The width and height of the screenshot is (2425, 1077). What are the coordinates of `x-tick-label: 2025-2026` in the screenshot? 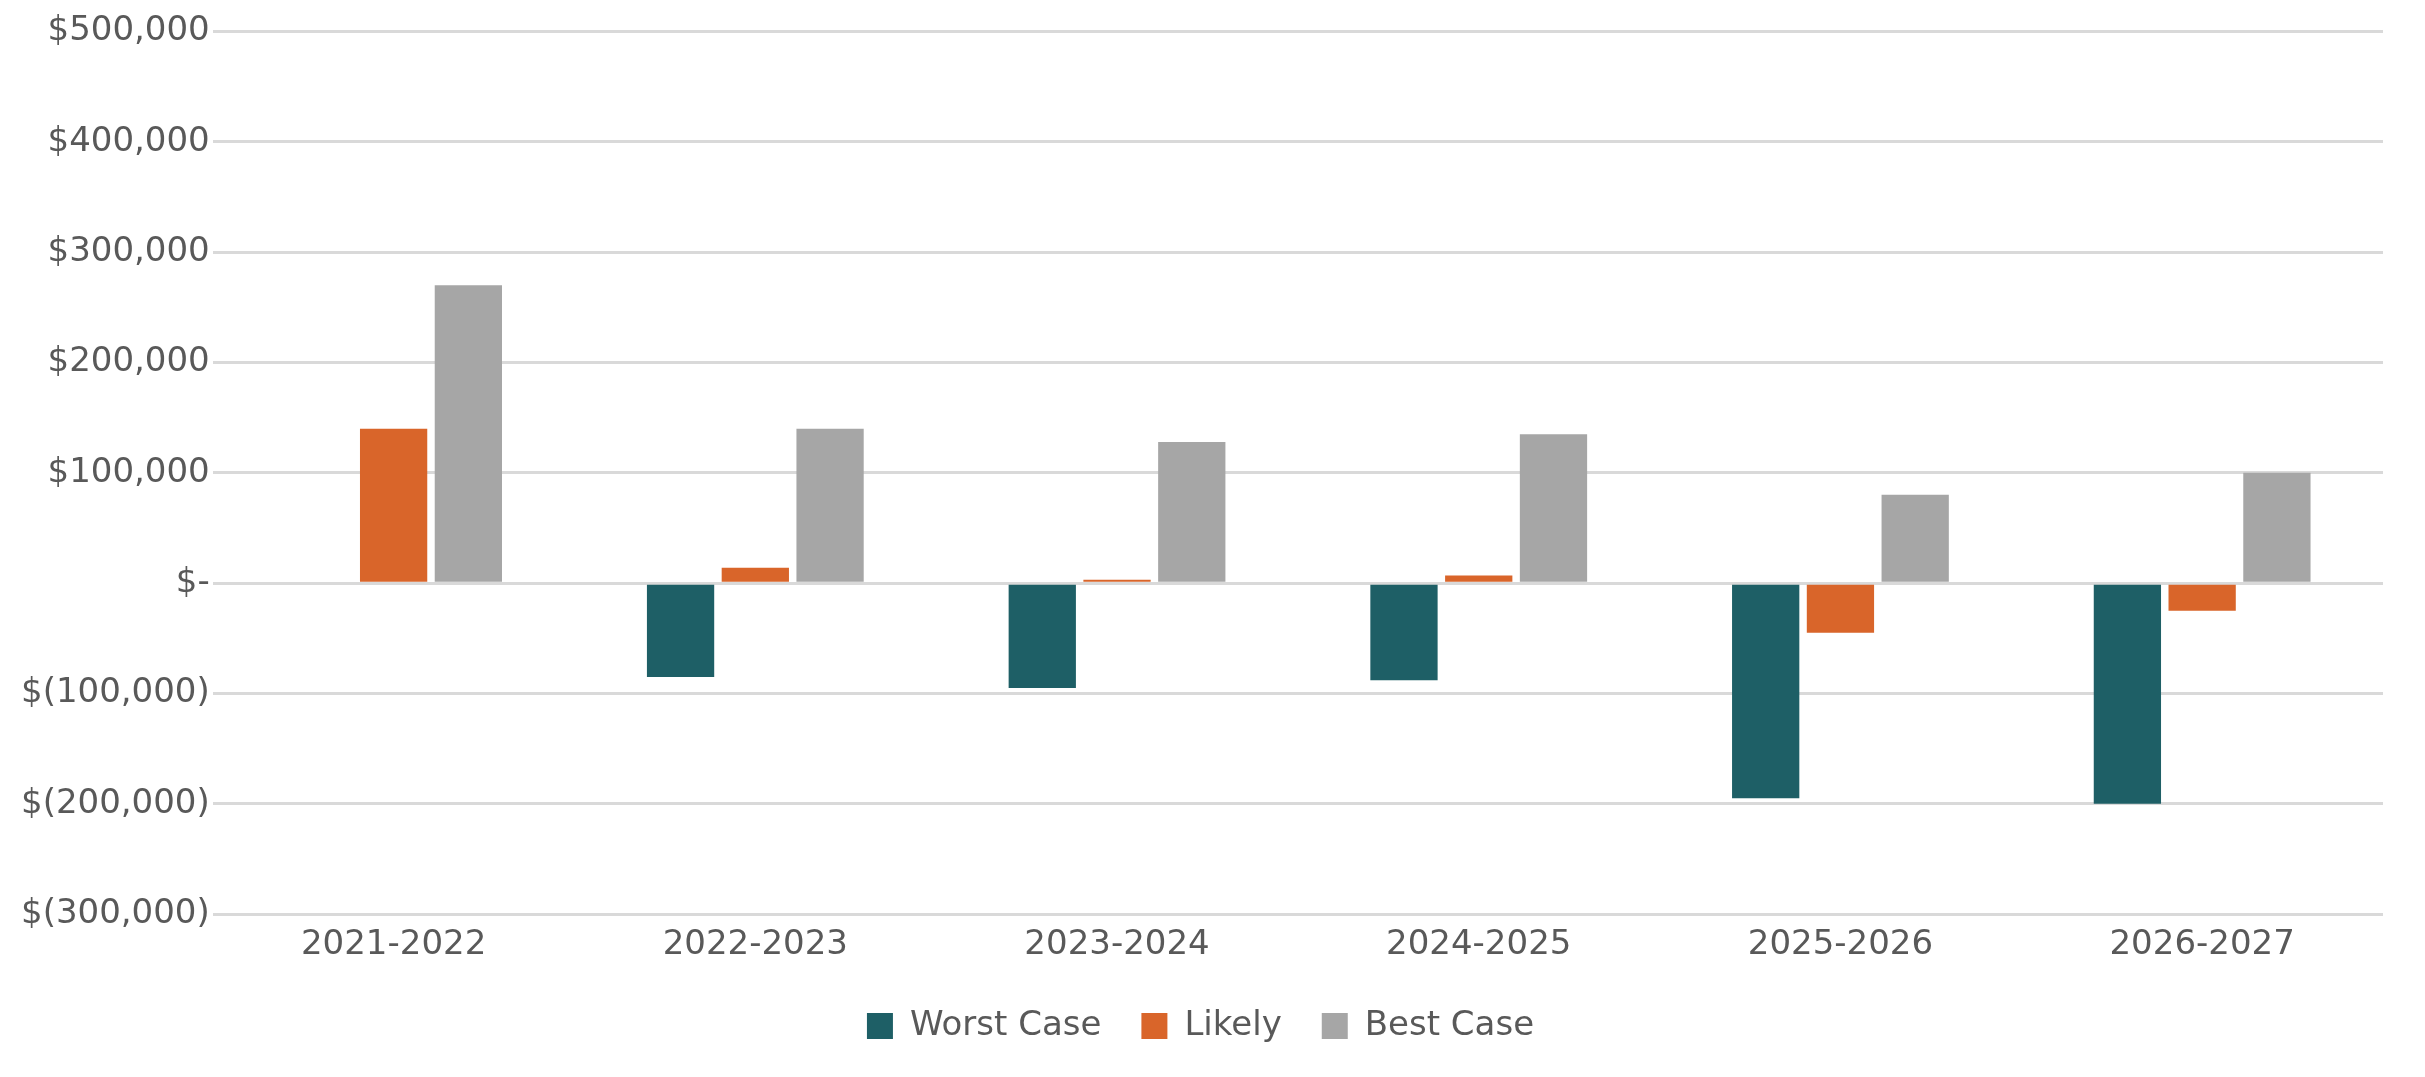 It's located at (1840, 942).